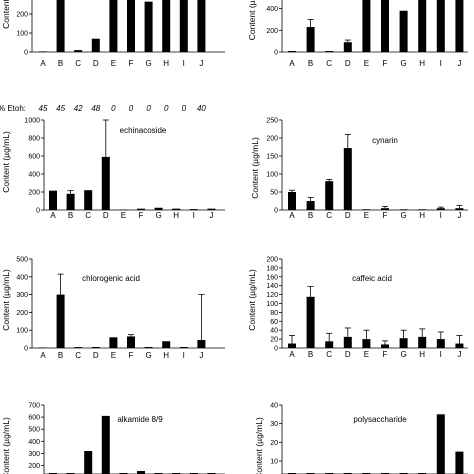 This screenshot has width=474, height=474. I want to click on ethanol-value: 42, so click(78, 108).